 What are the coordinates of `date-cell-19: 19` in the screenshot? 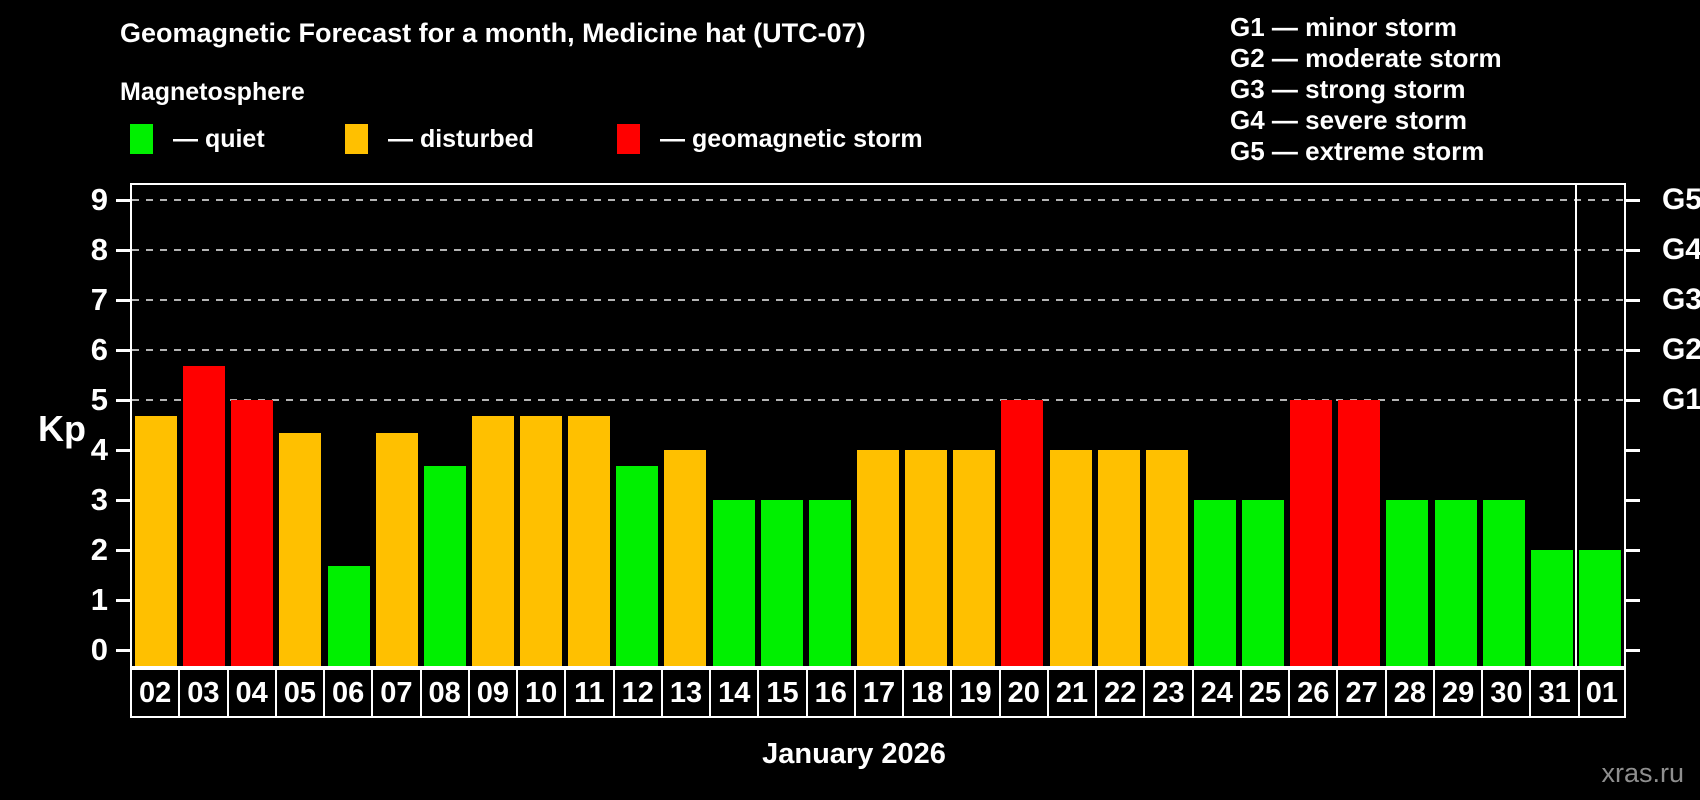 It's located at (974, 693).